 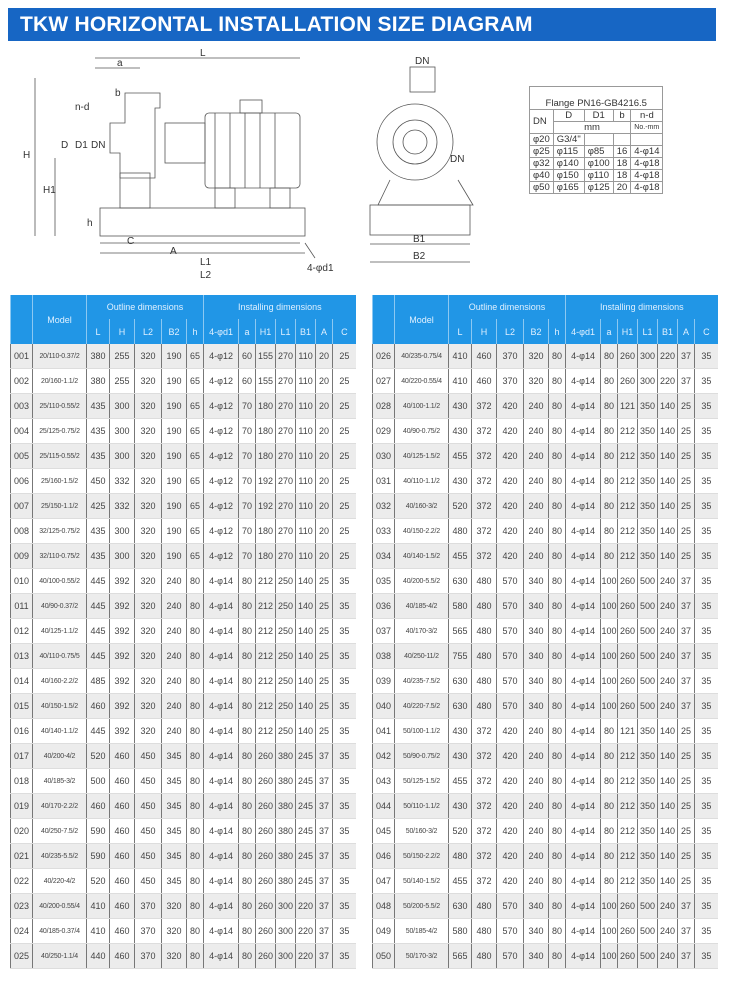 I want to click on dimension-cell: 140, so click(x=667, y=431).